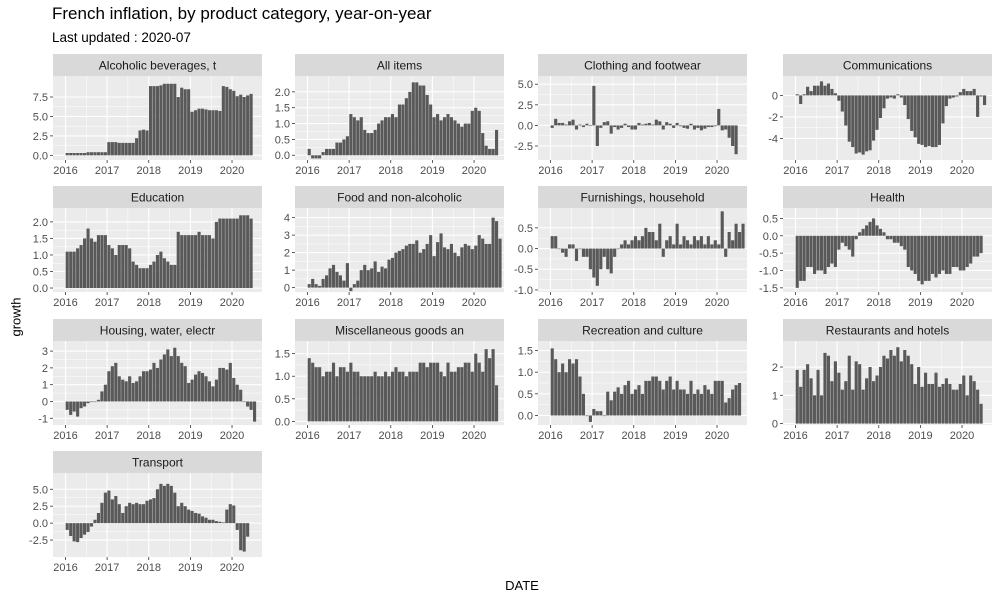 The height and width of the screenshot is (601, 997). I want to click on facet-strip-label: Furnishings, household, so click(642, 198).